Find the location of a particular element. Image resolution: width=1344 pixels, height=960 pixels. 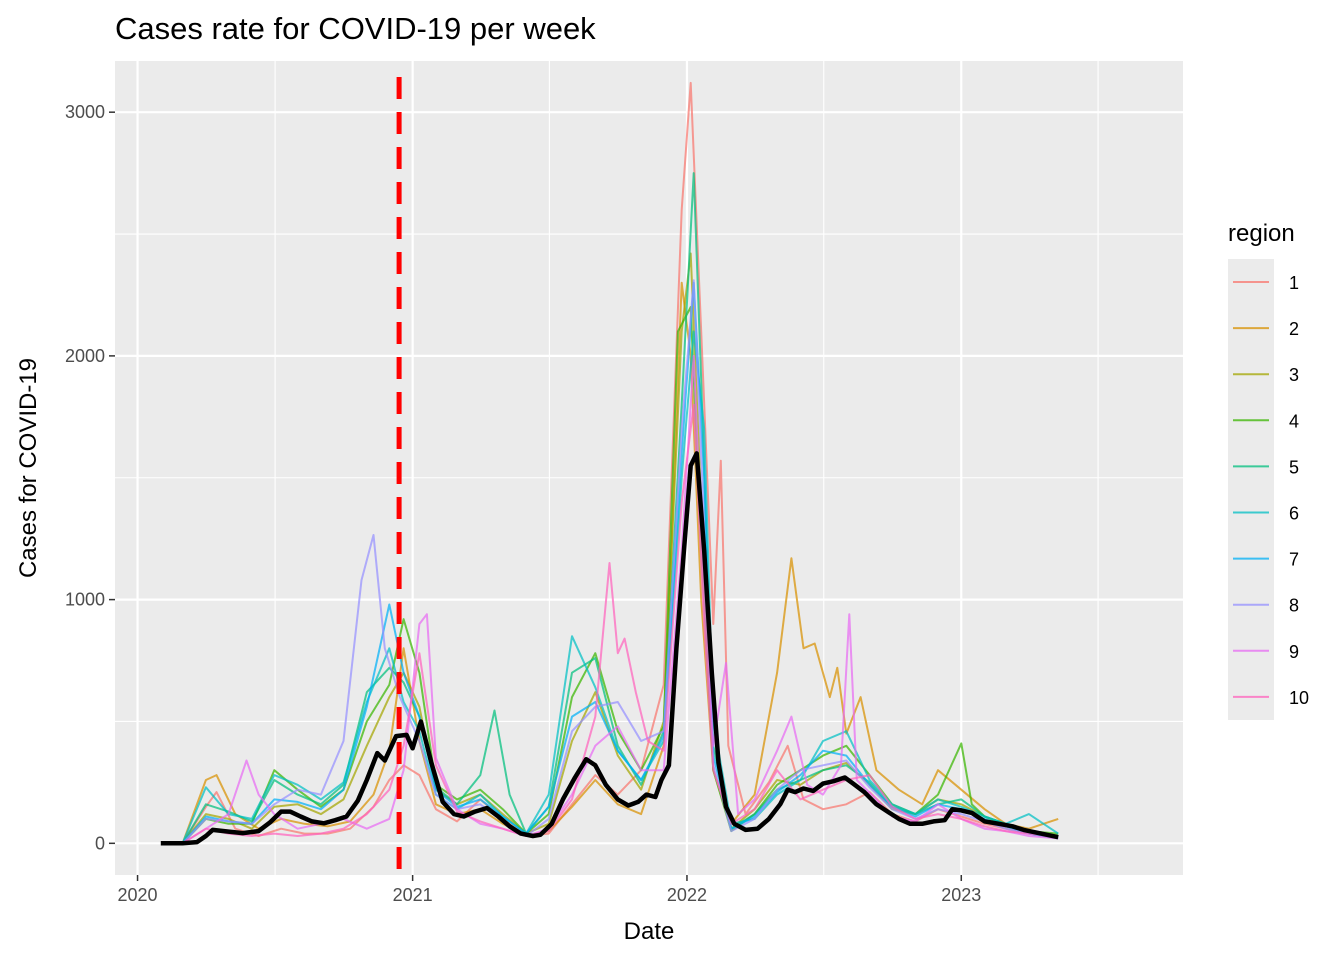

x-tick-label: 2021 is located at coordinates (413, 895).